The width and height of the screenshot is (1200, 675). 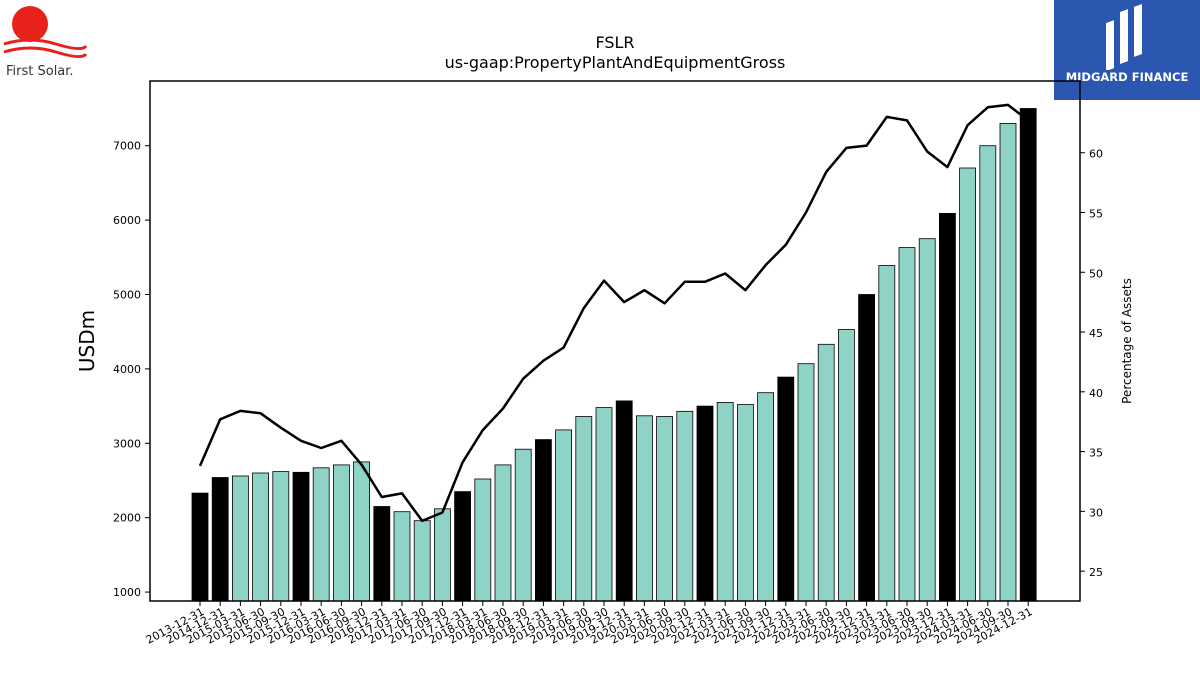 What do you see at coordinates (127, 443) in the screenshot?
I see `y-tick-label: 3000` at bounding box center [127, 443].